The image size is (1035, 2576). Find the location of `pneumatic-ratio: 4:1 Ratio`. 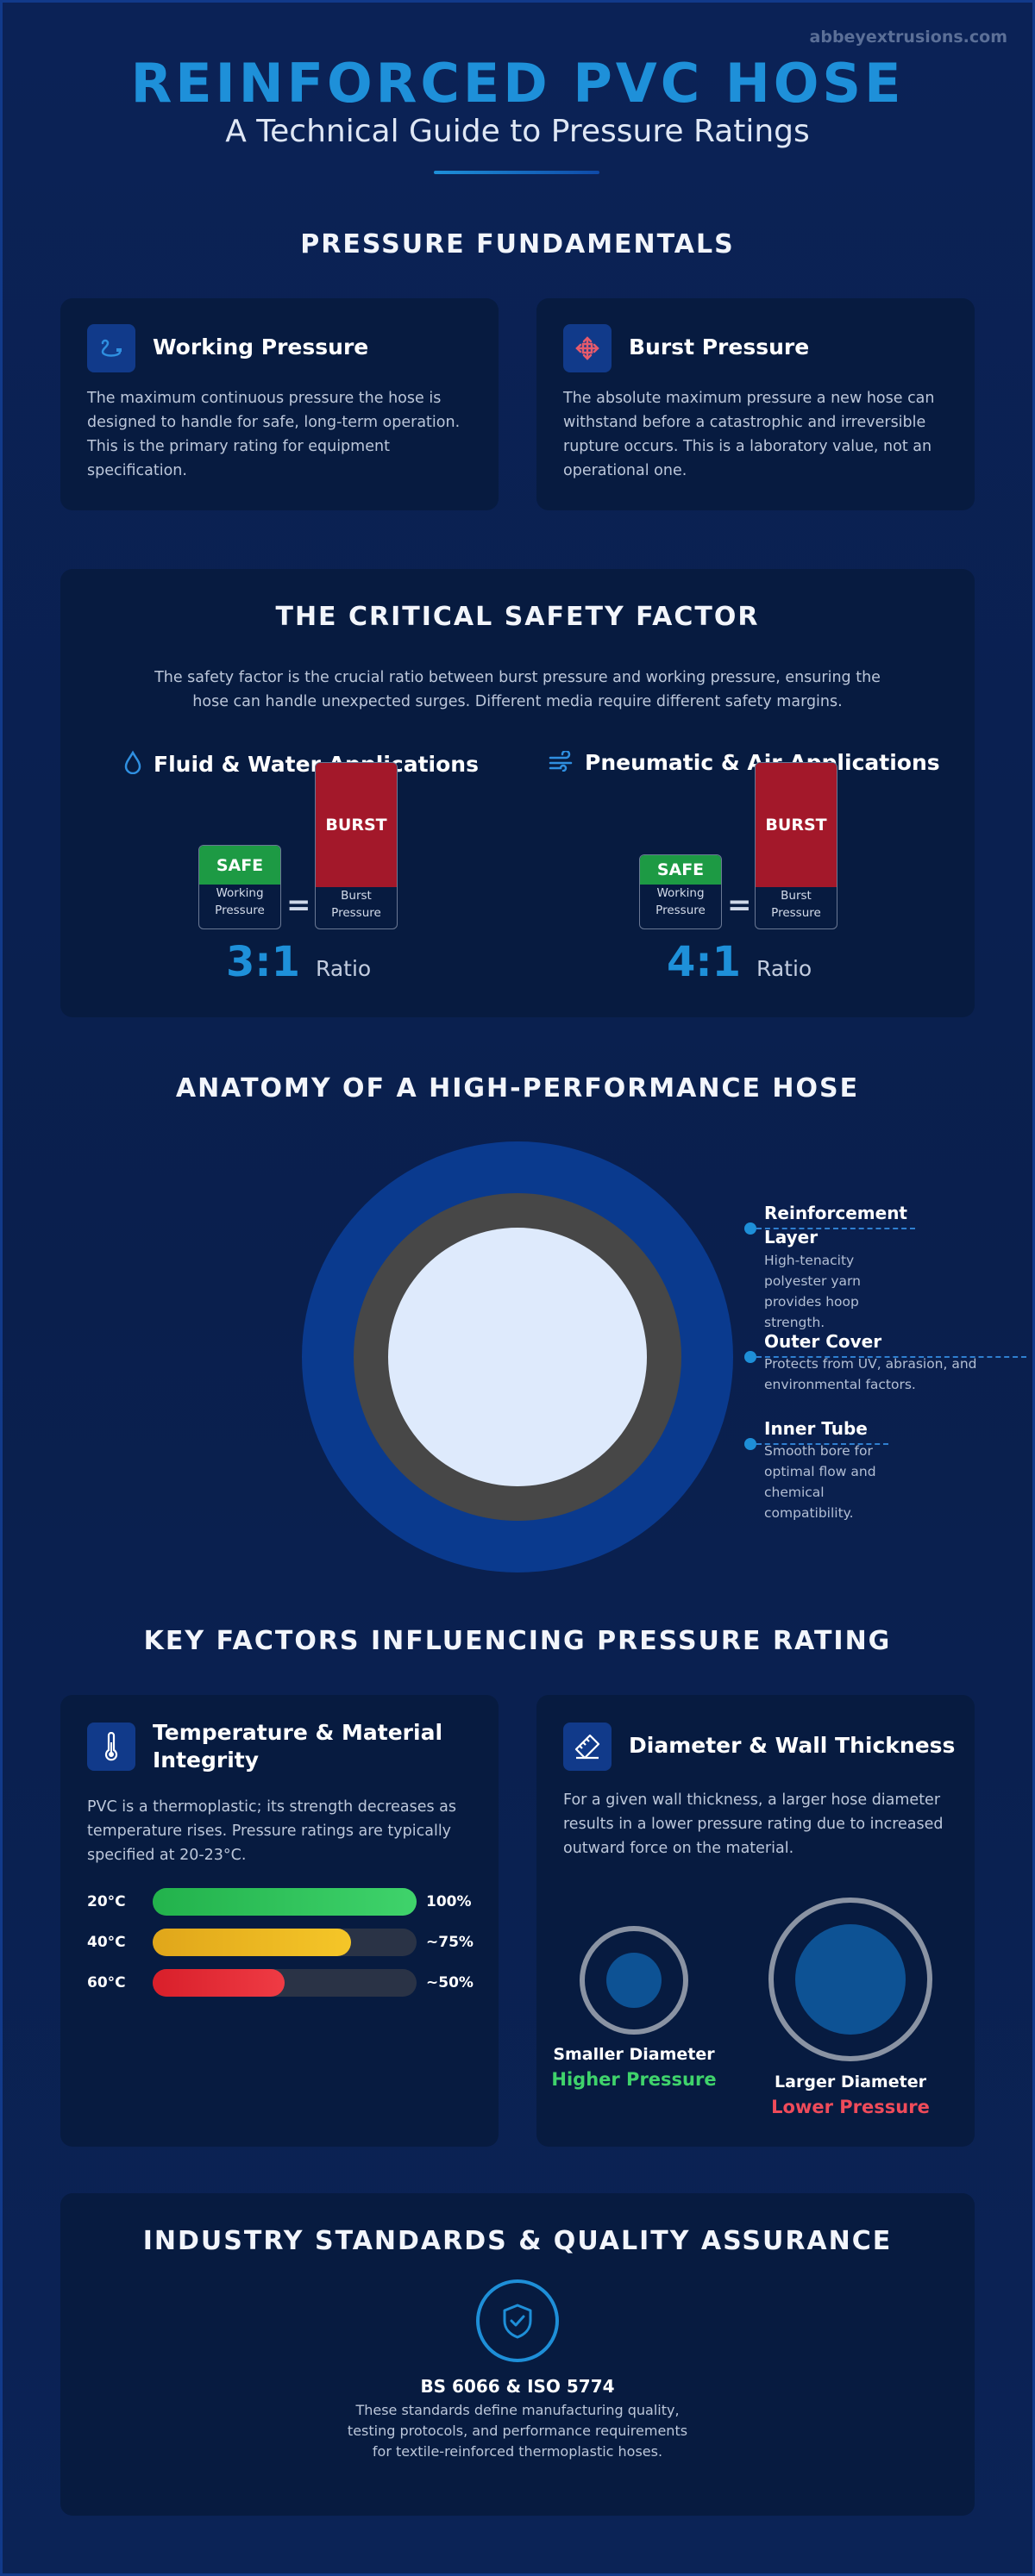

pneumatic-ratio: 4:1 Ratio is located at coordinates (740, 962).